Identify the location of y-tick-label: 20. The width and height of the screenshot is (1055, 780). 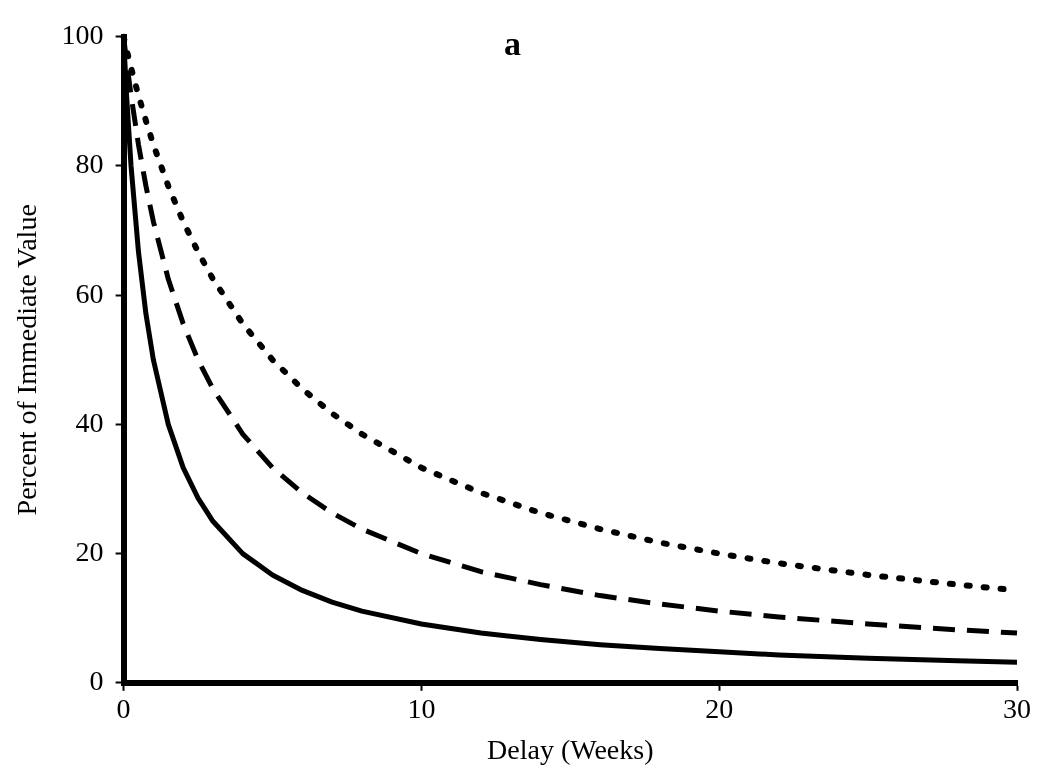
(89, 551).